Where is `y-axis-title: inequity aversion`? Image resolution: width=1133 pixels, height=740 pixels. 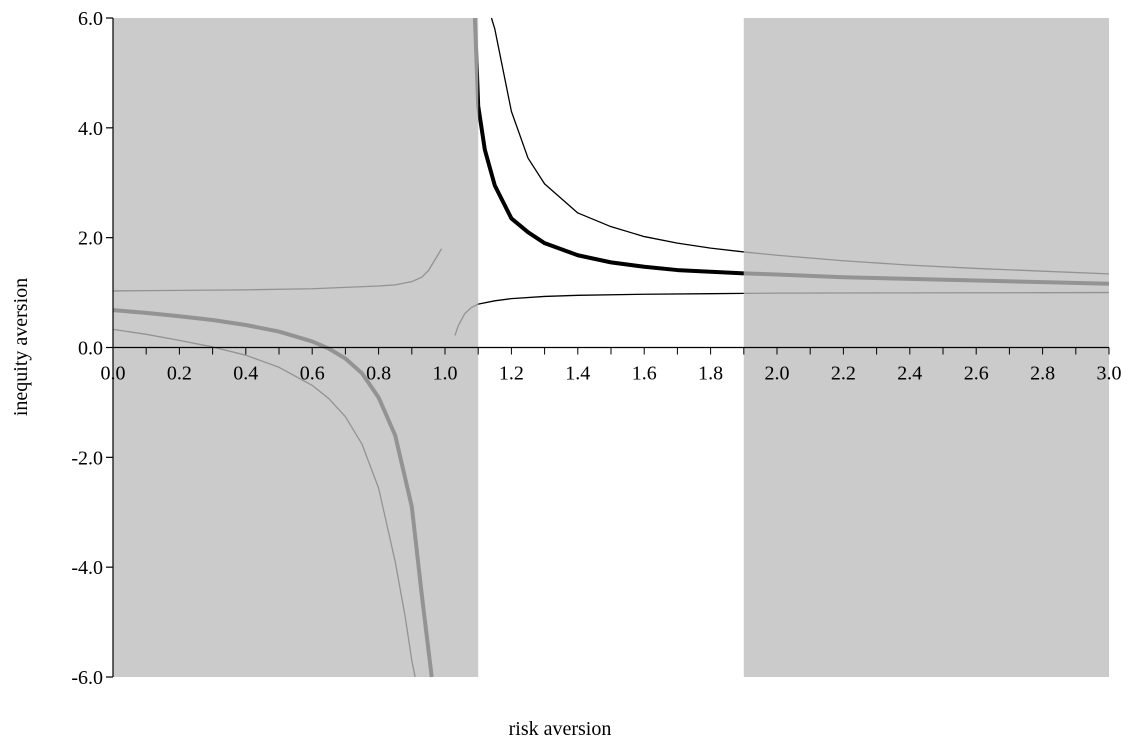 y-axis-title: inequity aversion is located at coordinates (21, 347).